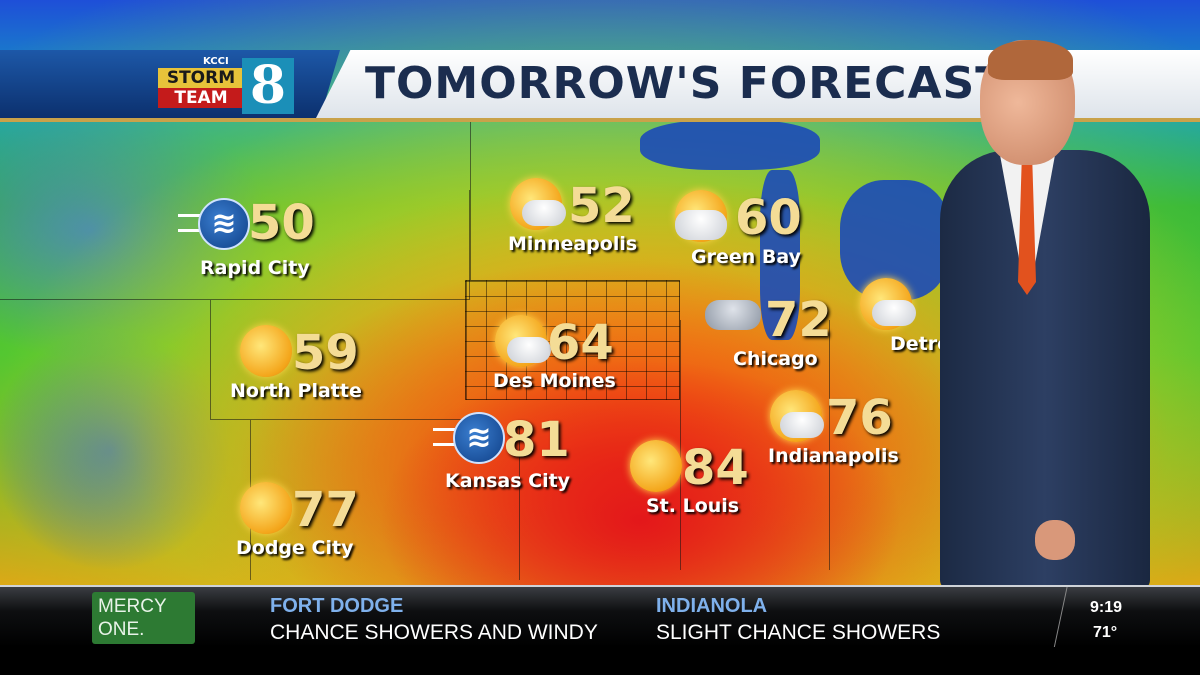 The image size is (1200, 675). Describe the element at coordinates (337, 606) in the screenshot. I see `ticker-location: FORT DODGE` at that location.